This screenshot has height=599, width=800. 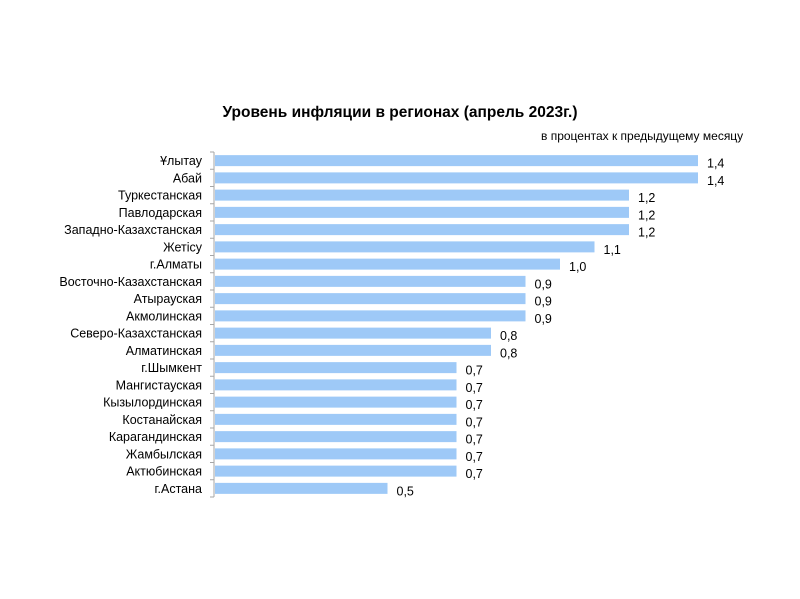 What do you see at coordinates (136, 334) in the screenshot?
I see `category-label: Северо-Казахстанская` at bounding box center [136, 334].